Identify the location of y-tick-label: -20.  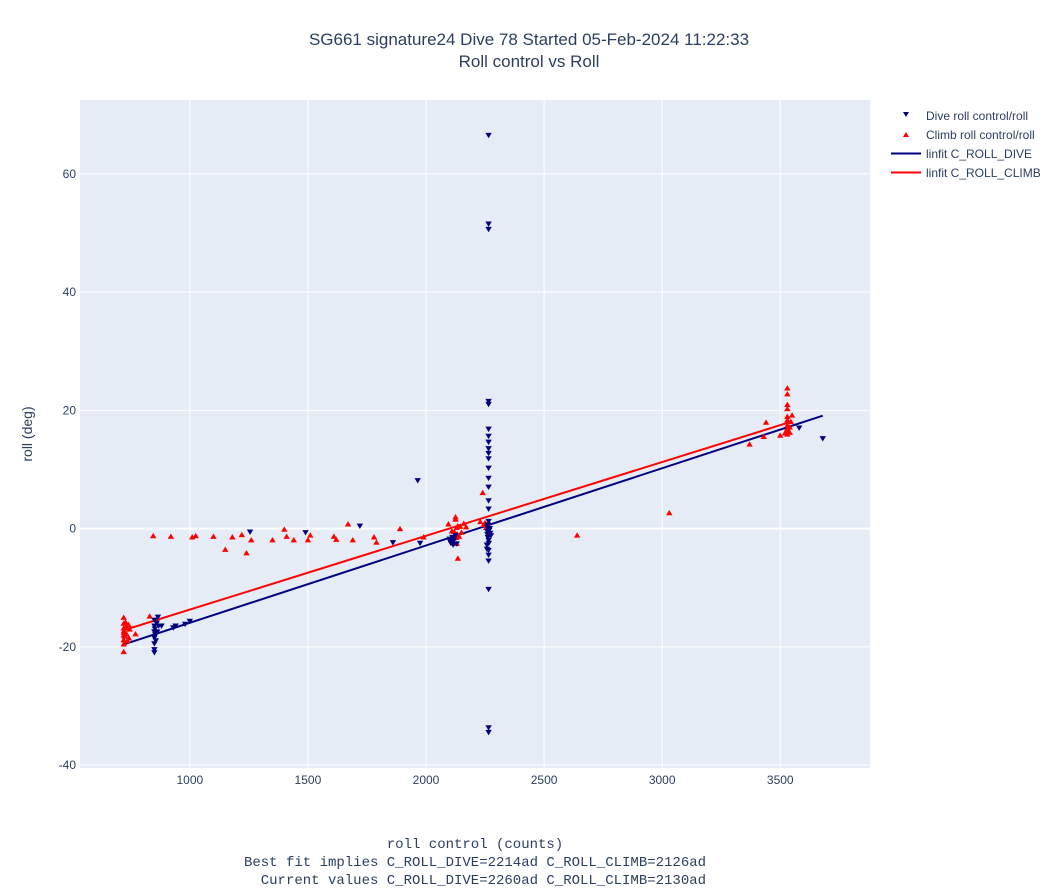
(68, 647).